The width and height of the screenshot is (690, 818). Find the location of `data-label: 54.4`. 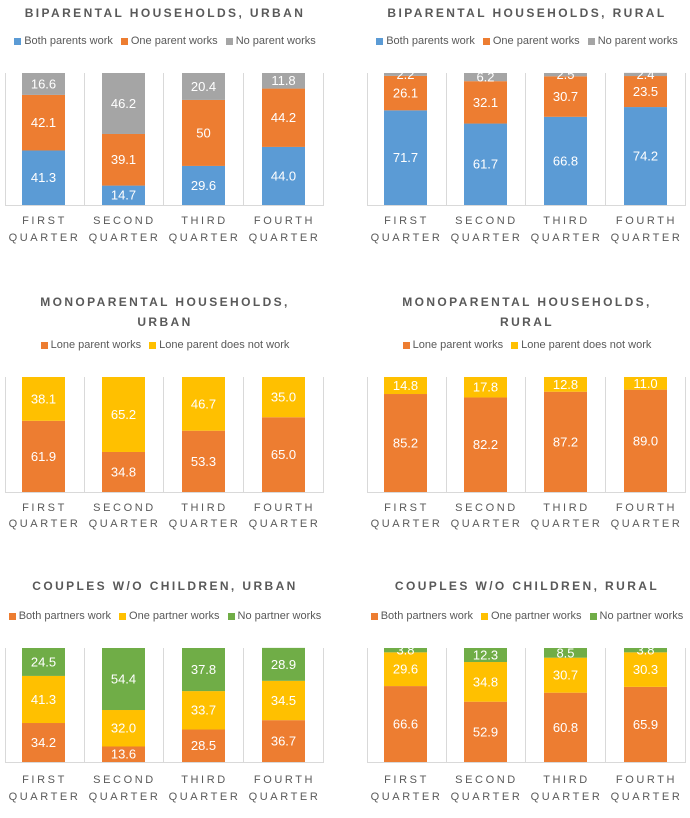

data-label: 54.4 is located at coordinates (123, 678).